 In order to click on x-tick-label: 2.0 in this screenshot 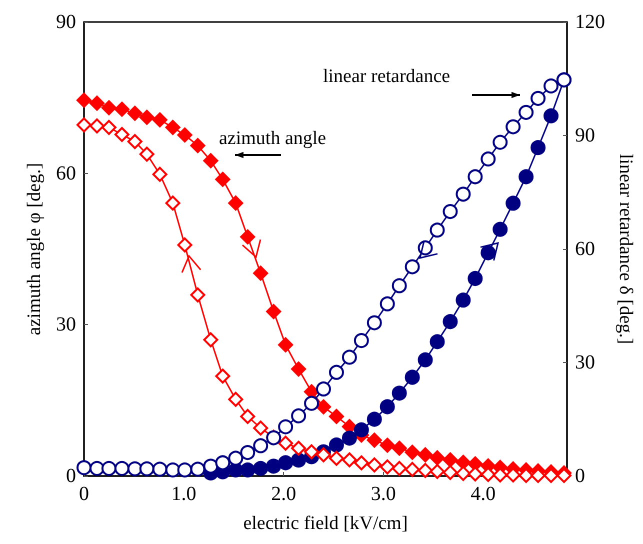, I will do `click(283, 494)`.